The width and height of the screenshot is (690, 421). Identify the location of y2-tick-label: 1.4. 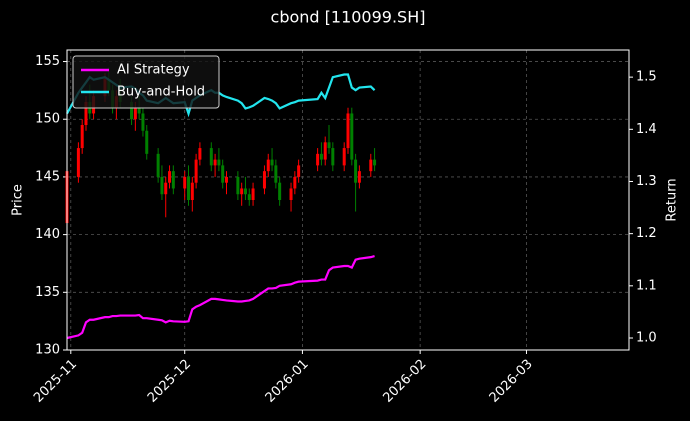
(646, 129).